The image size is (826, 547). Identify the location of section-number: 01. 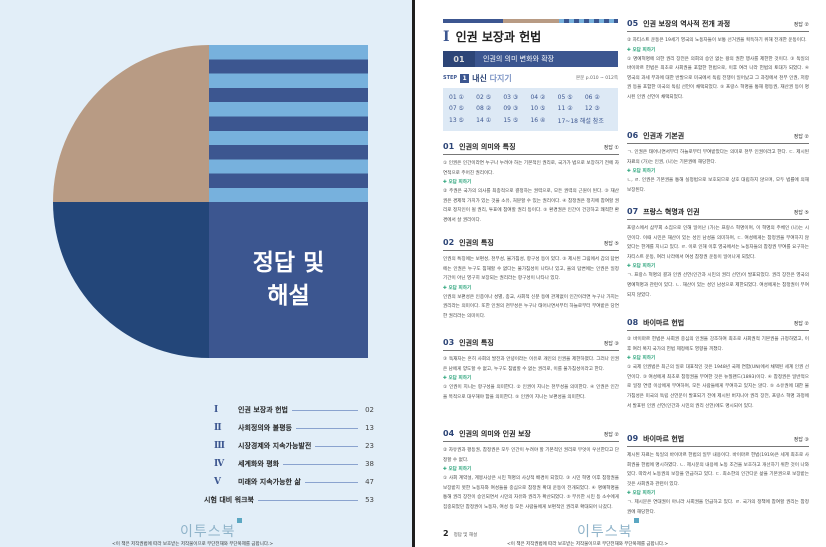
(449, 146).